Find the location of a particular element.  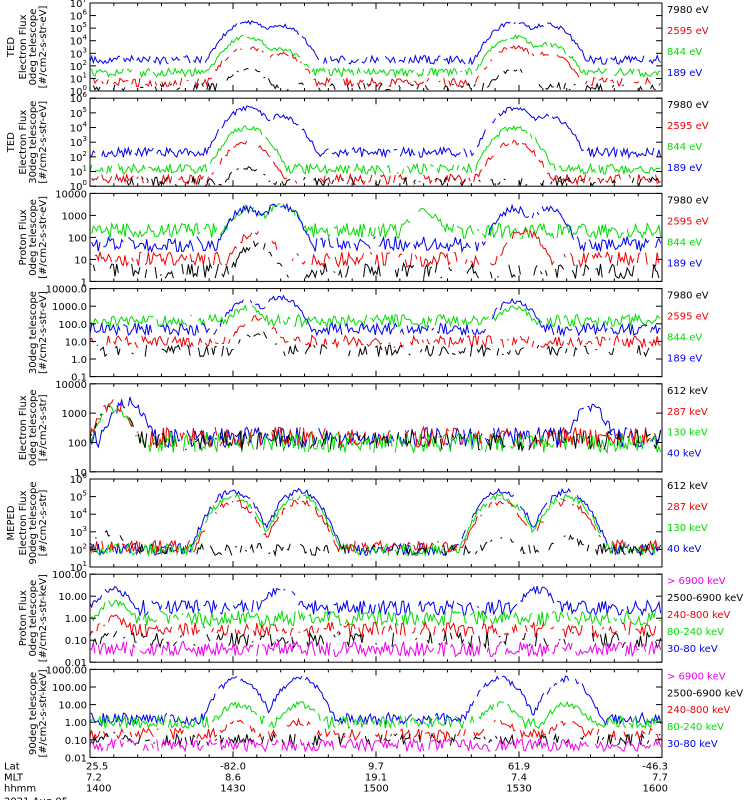

y-tick-label: 0.01 is located at coordinates (76, 758).